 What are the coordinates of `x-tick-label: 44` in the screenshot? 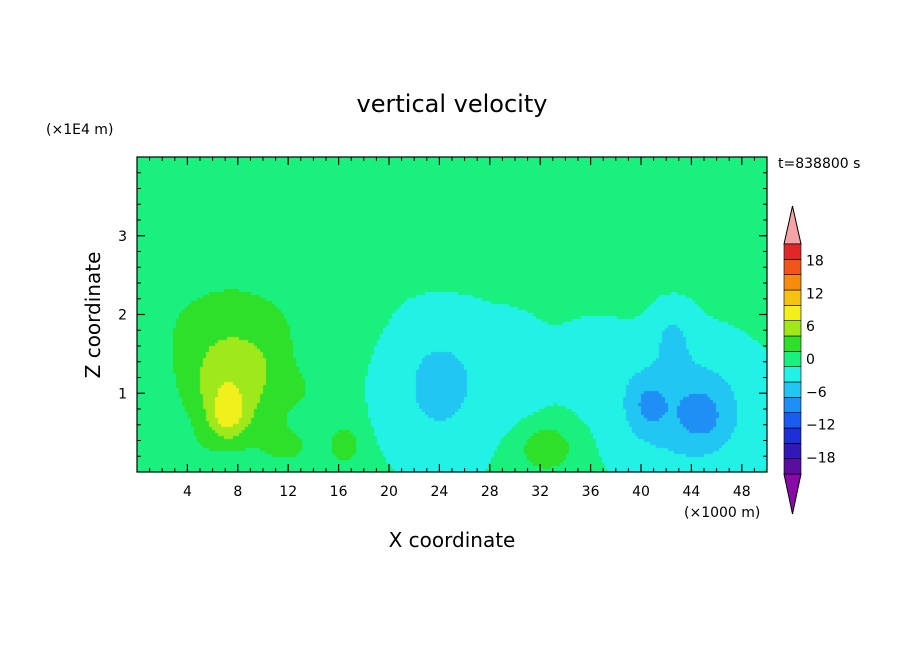 It's located at (691, 492).